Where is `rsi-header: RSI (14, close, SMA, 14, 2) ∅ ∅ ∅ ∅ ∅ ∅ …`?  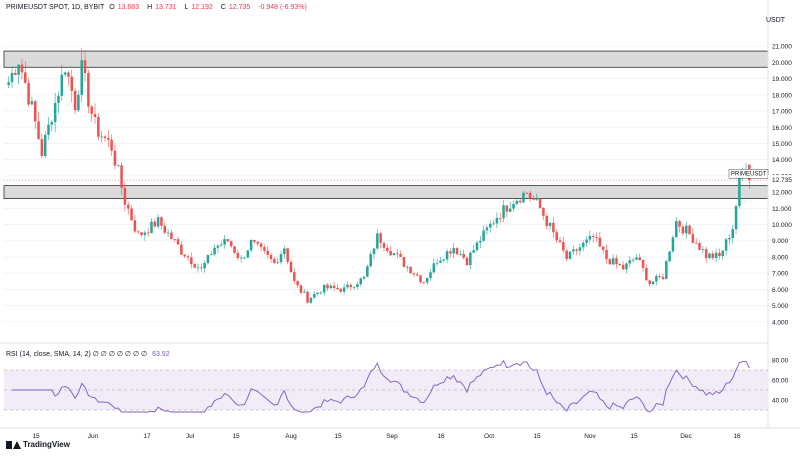
rsi-header: RSI (14, close, SMA, 14, 2) ∅ ∅ ∅ ∅ ∅ ∅ … is located at coordinates (88, 354).